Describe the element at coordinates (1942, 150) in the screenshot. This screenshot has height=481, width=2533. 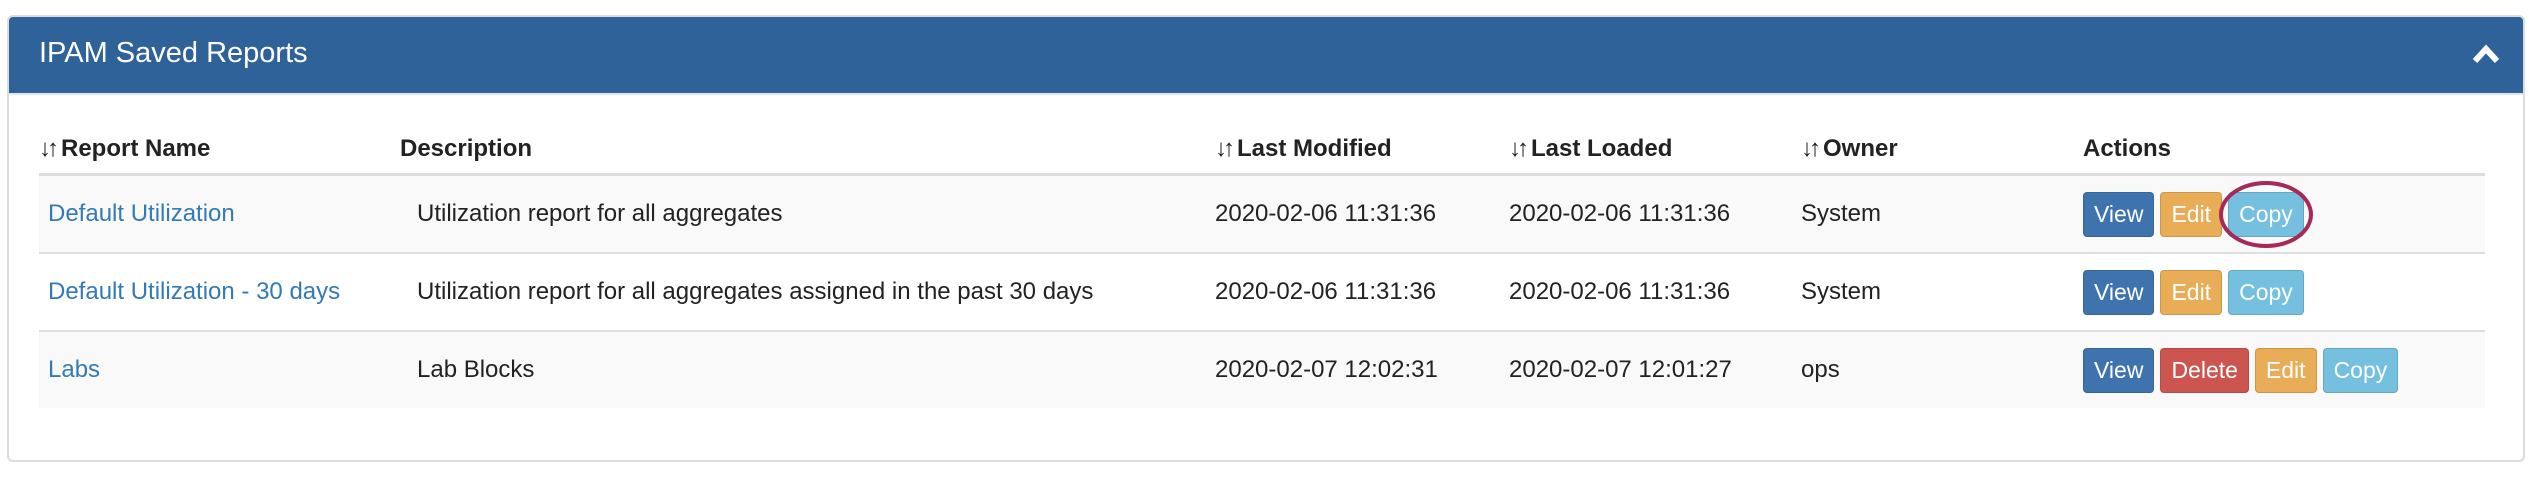
I see `col-owner: ↓↑ Owner` at that location.